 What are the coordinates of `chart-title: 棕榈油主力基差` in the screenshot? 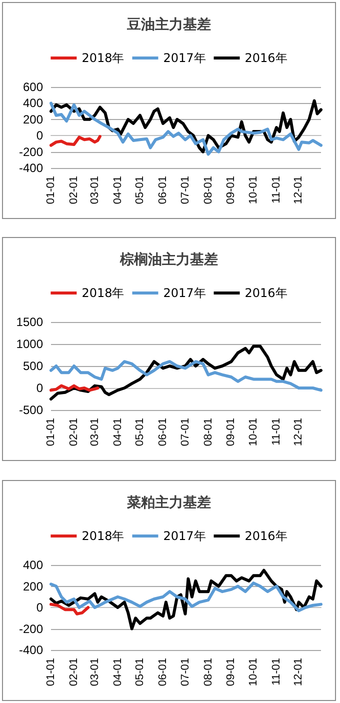 It's located at (168, 259).